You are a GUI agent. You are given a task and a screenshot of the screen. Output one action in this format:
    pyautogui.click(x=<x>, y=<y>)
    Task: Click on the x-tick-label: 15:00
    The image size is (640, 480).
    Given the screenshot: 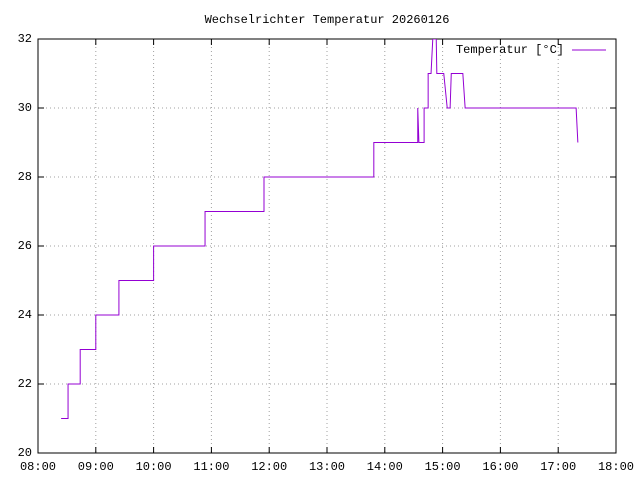 What is the action you would take?
    pyautogui.click(x=443, y=467)
    